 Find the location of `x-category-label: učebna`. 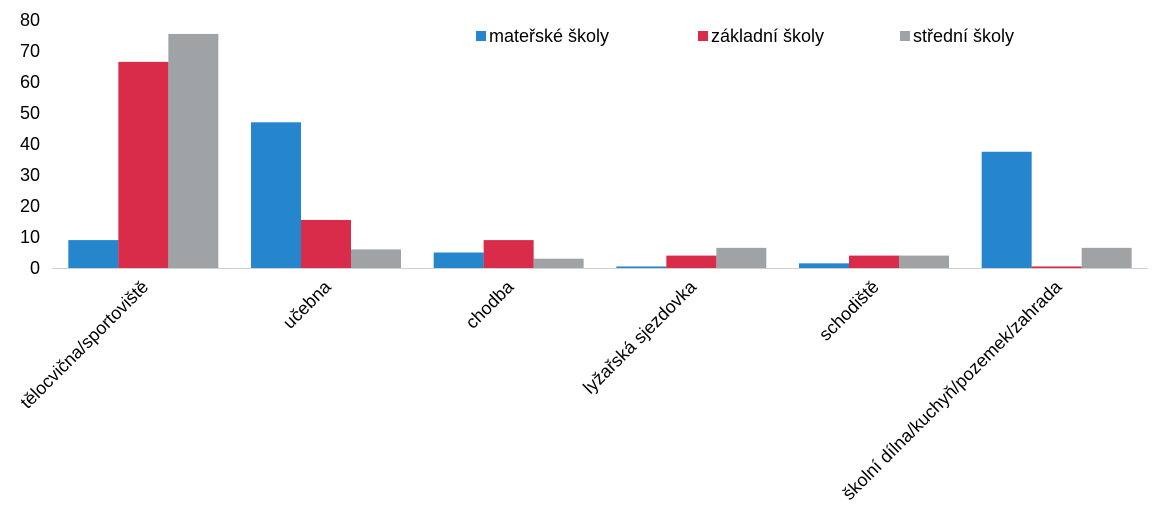

x-category-label: učebna is located at coordinates (307, 304).